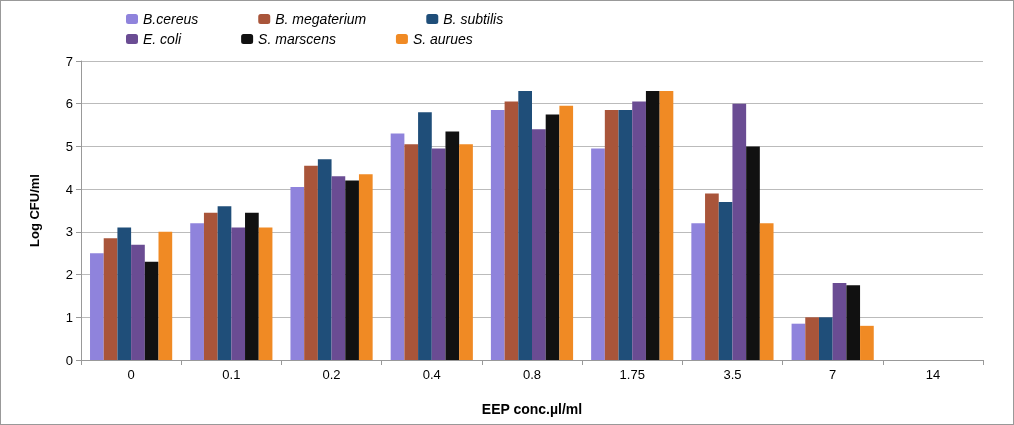 The image size is (1014, 425). Describe the element at coordinates (231, 374) in the screenshot. I see `x-tick-label: 0.1` at that location.